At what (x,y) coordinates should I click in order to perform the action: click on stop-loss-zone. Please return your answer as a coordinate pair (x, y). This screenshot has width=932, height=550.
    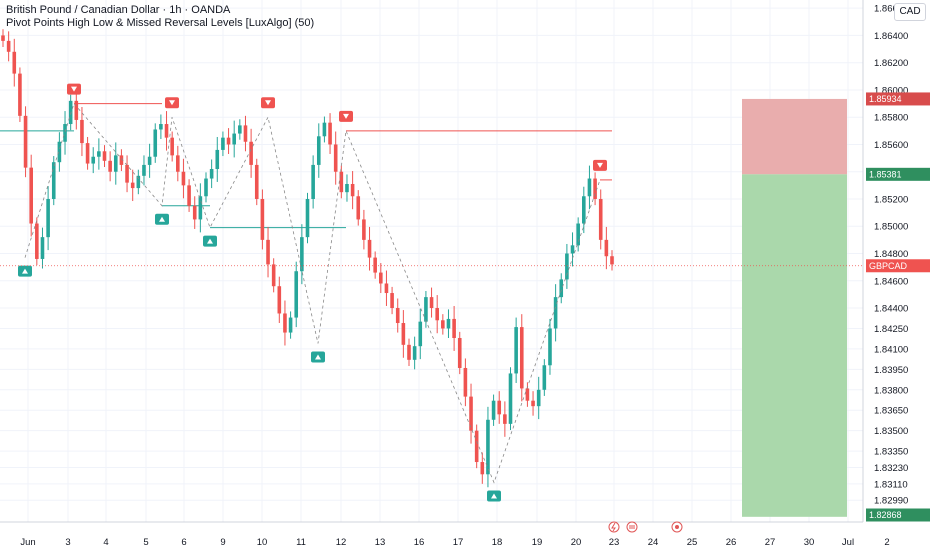
    Looking at the image, I should click on (794, 136).